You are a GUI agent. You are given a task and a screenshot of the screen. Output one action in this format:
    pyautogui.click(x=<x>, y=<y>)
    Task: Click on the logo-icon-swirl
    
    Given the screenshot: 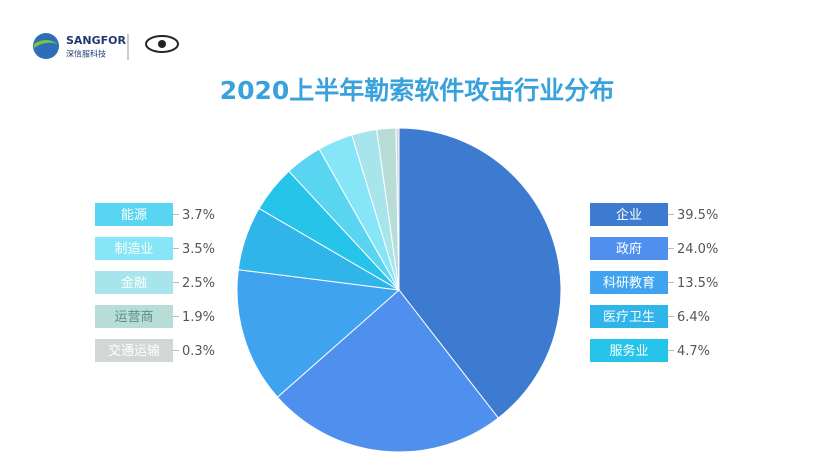 What is the action you would take?
    pyautogui.click(x=46, y=44)
    